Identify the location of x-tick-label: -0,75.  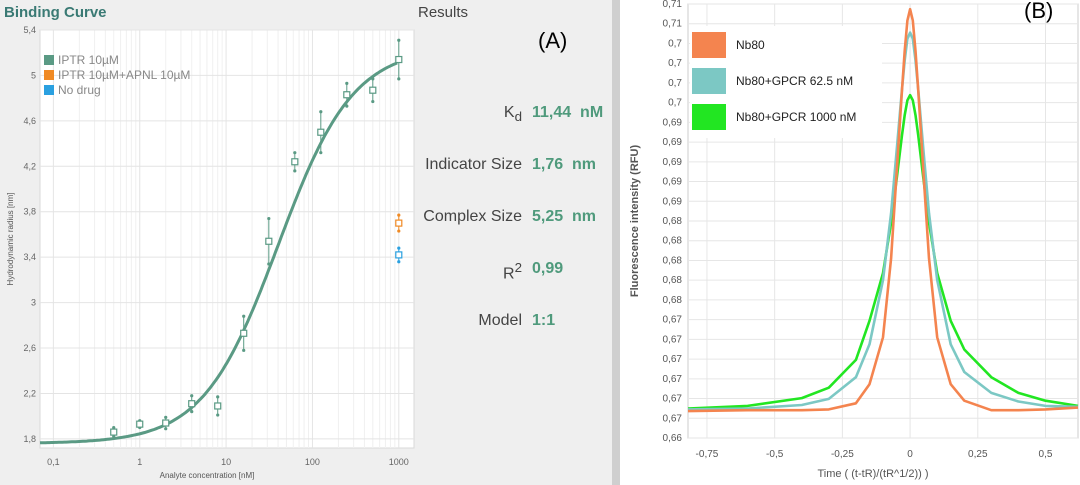
(707, 454).